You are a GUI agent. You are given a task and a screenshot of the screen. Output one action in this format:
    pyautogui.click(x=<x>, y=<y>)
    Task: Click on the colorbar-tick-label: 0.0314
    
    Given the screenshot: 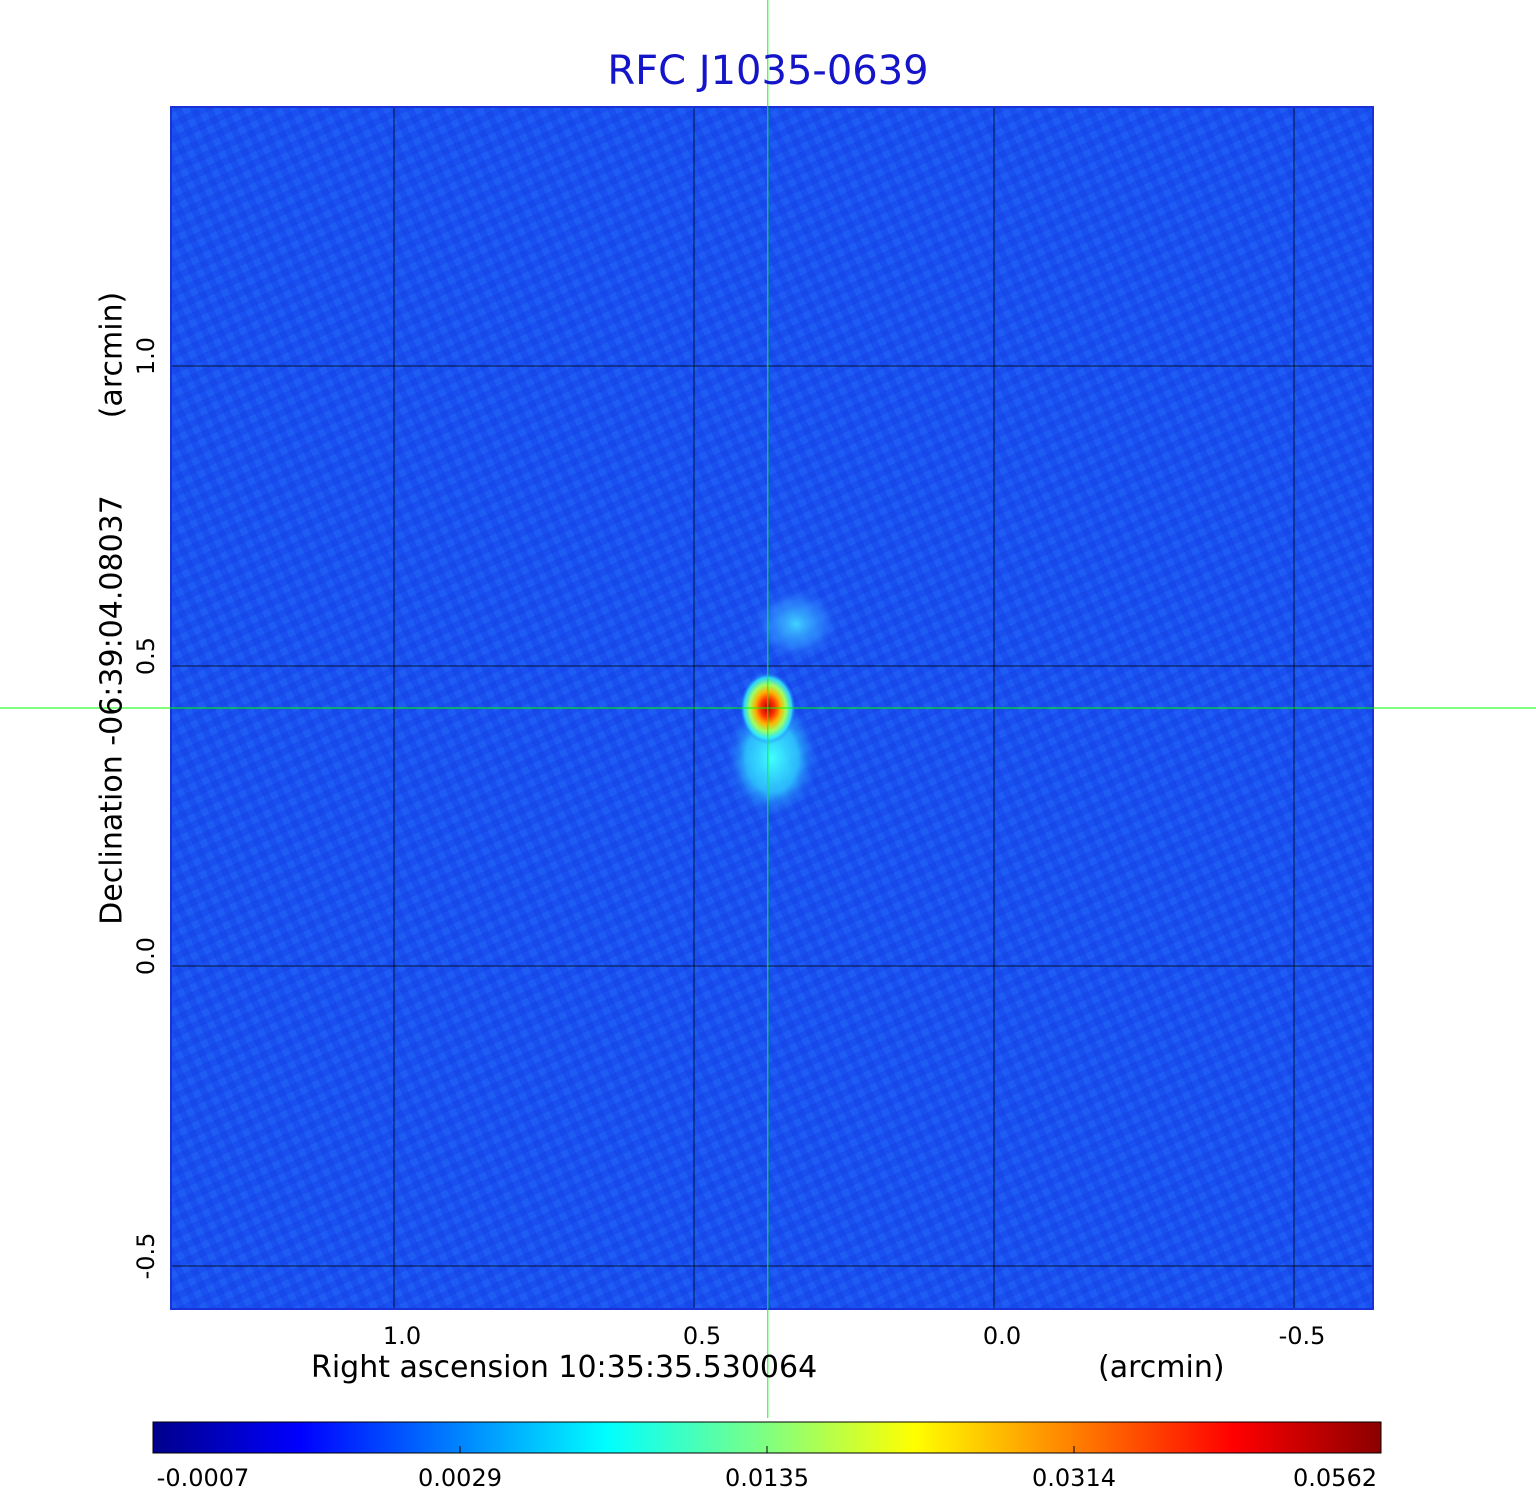 What is the action you would take?
    pyautogui.click(x=1074, y=1478)
    